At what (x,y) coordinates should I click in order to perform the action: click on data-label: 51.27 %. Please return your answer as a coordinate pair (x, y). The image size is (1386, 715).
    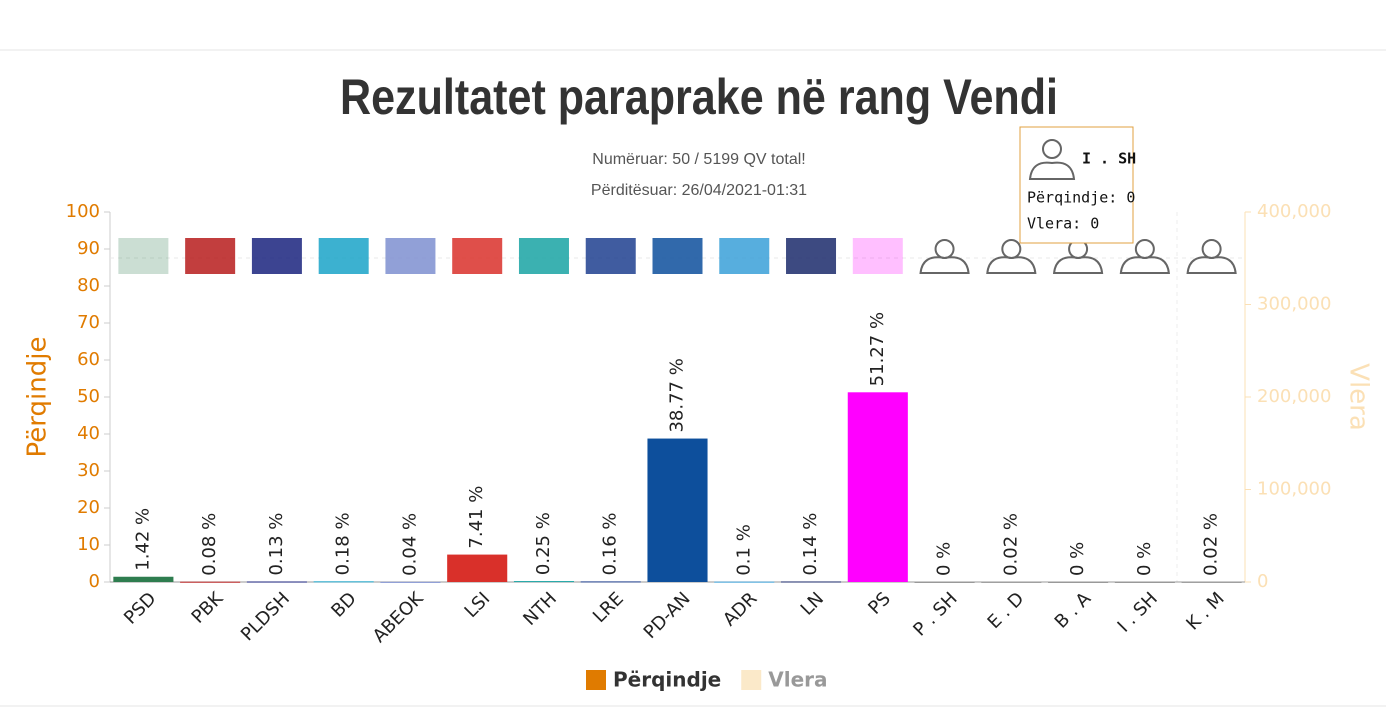
    Looking at the image, I should click on (877, 349).